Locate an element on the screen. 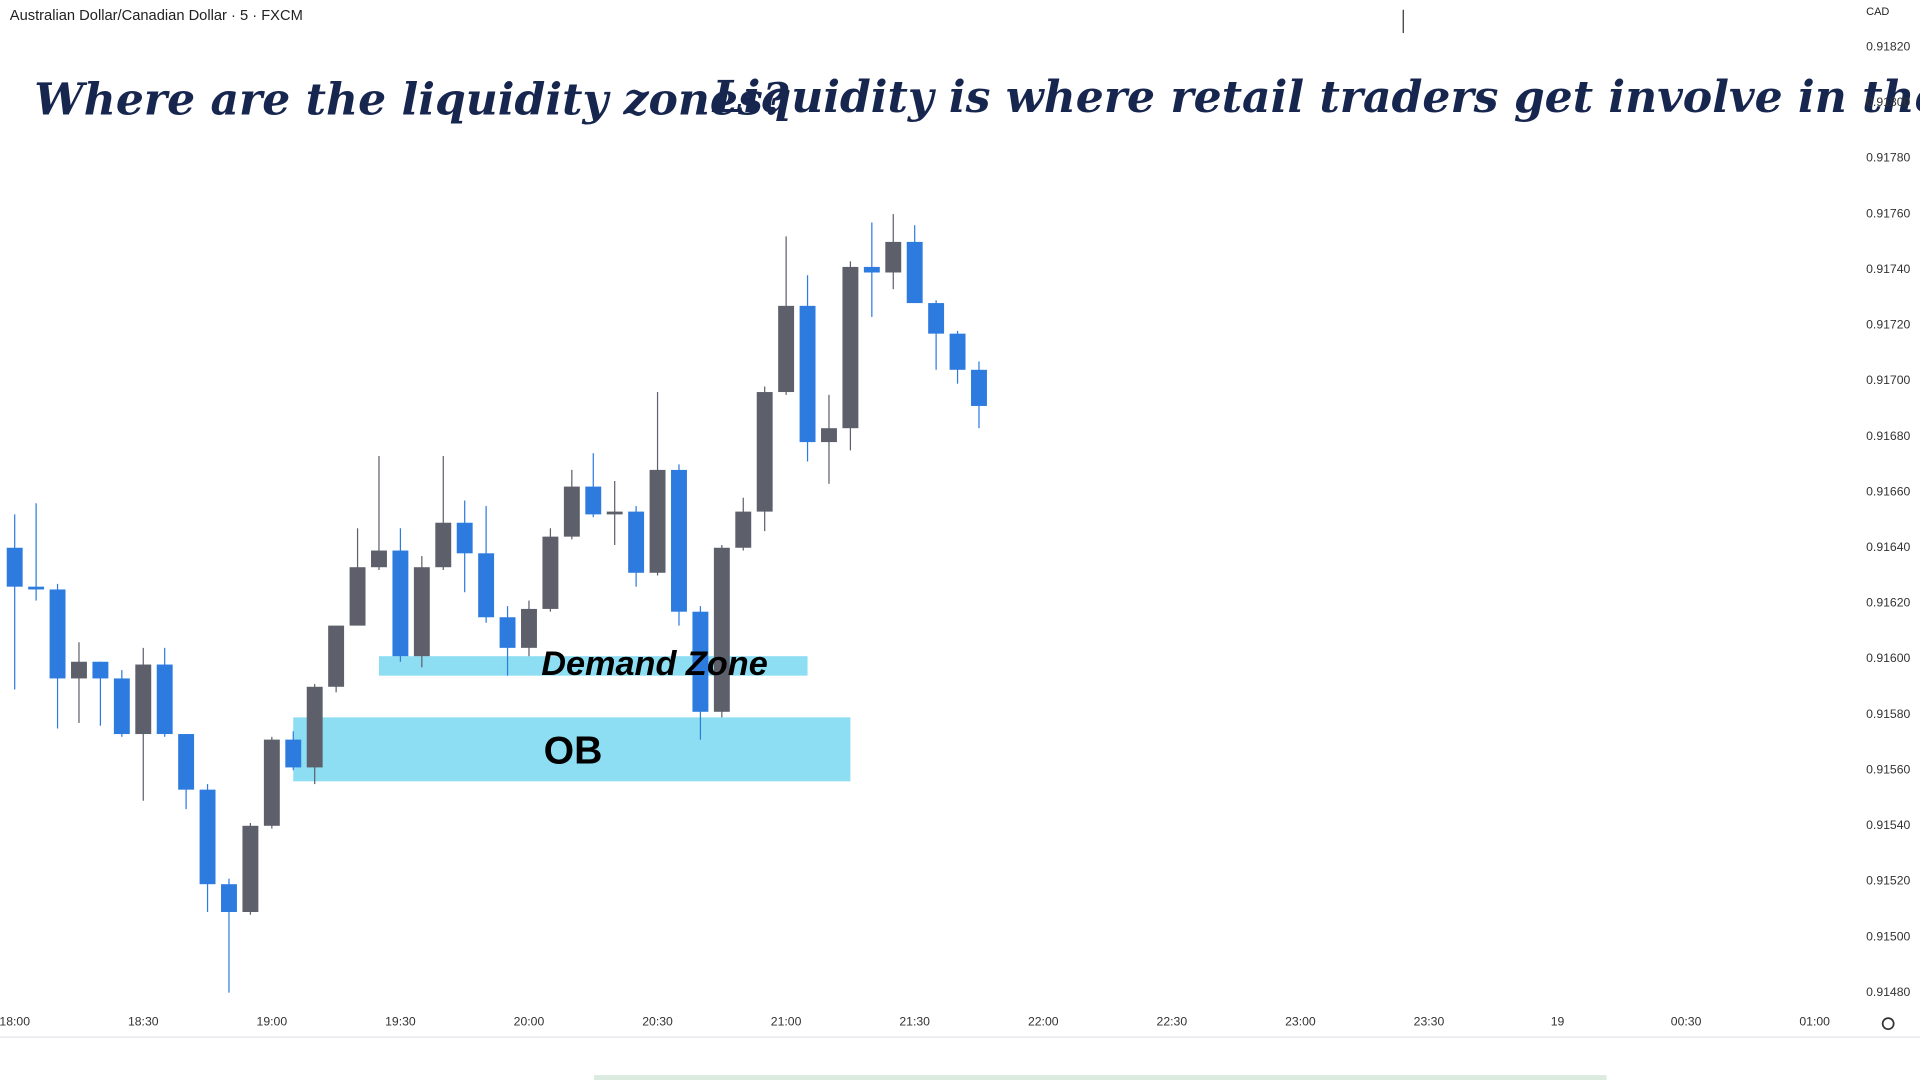 The image size is (1920, 1080). x-tick-label: 19:00 is located at coordinates (272, 1022).